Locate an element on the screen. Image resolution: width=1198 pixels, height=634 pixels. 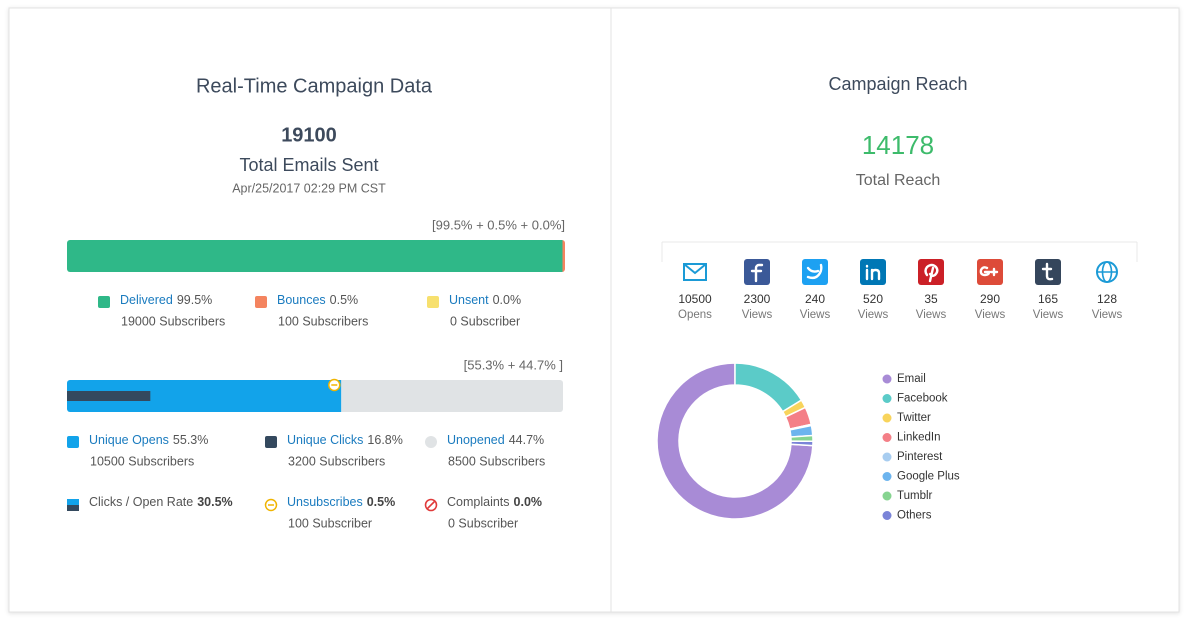
delivery-bar is located at coordinates (316, 256).